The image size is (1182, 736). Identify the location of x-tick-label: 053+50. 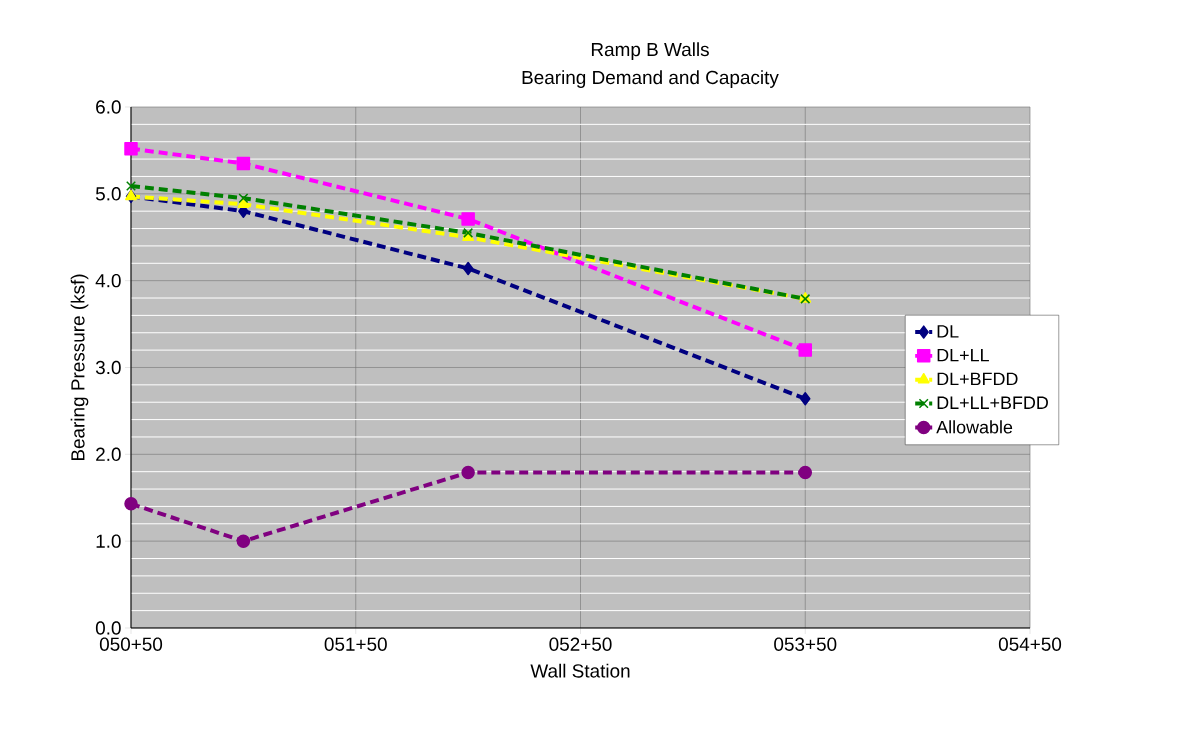
(805, 644).